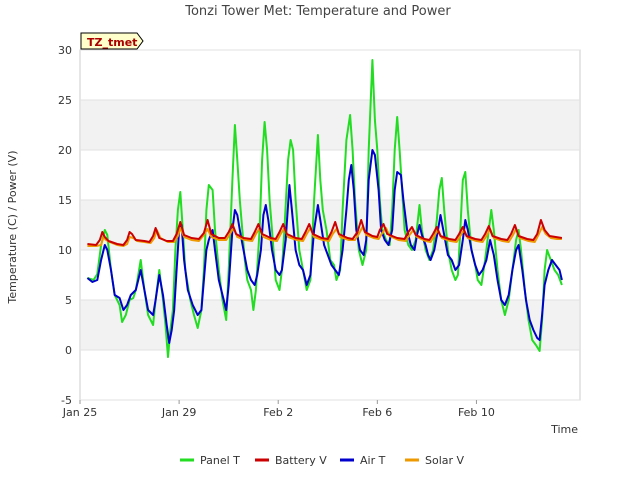 The width and height of the screenshot is (640, 484). I want to click on y-tick-label: -5, so click(66, 400).